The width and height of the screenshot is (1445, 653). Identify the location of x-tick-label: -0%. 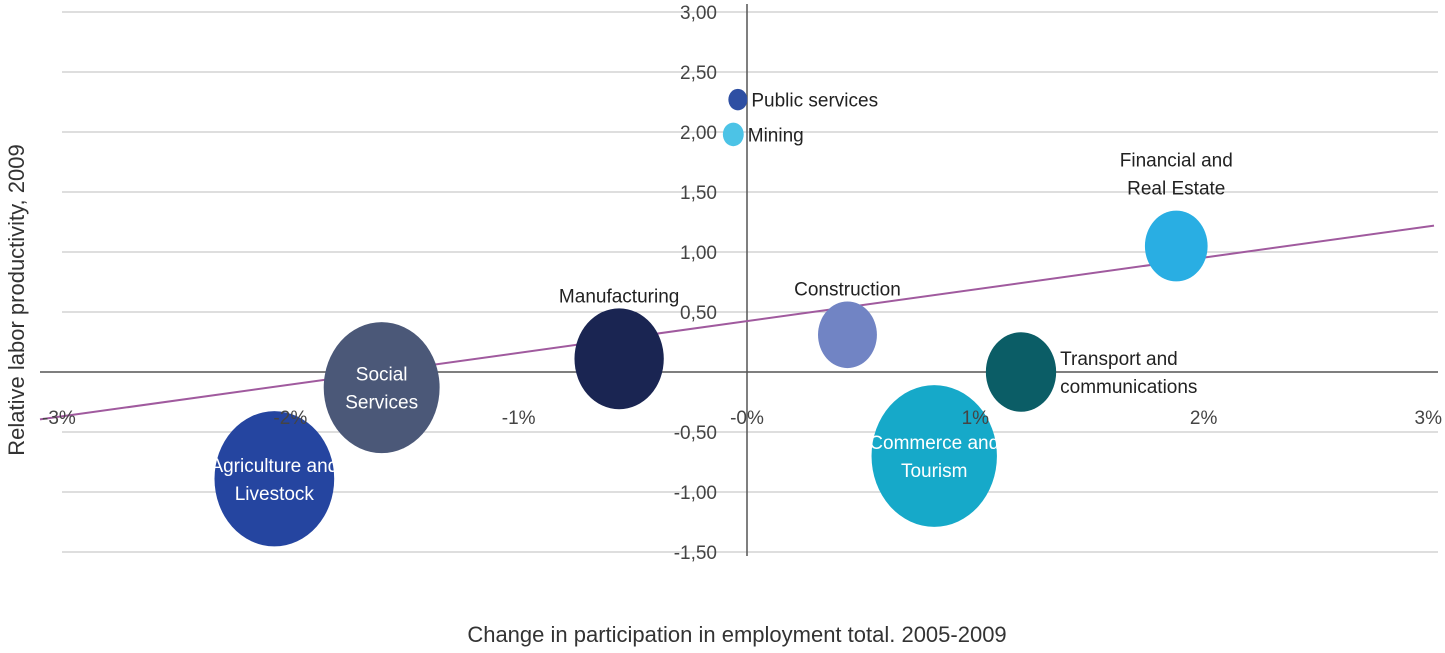
(747, 418).